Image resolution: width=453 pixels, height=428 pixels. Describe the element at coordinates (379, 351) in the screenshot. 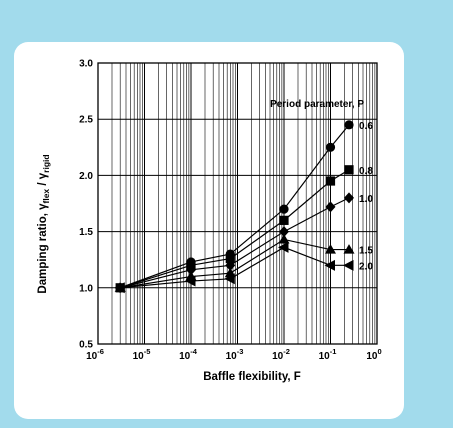

I see `x-tick-exponent: 0` at that location.